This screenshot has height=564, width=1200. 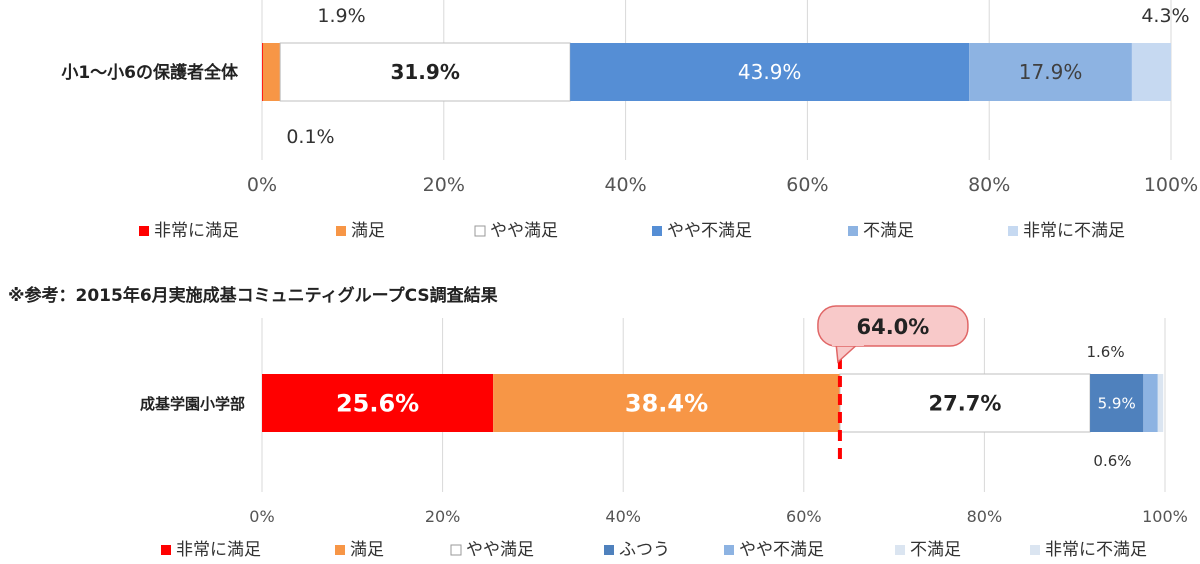 I want to click on category-label: 成基学園小学部, so click(x=192, y=404).